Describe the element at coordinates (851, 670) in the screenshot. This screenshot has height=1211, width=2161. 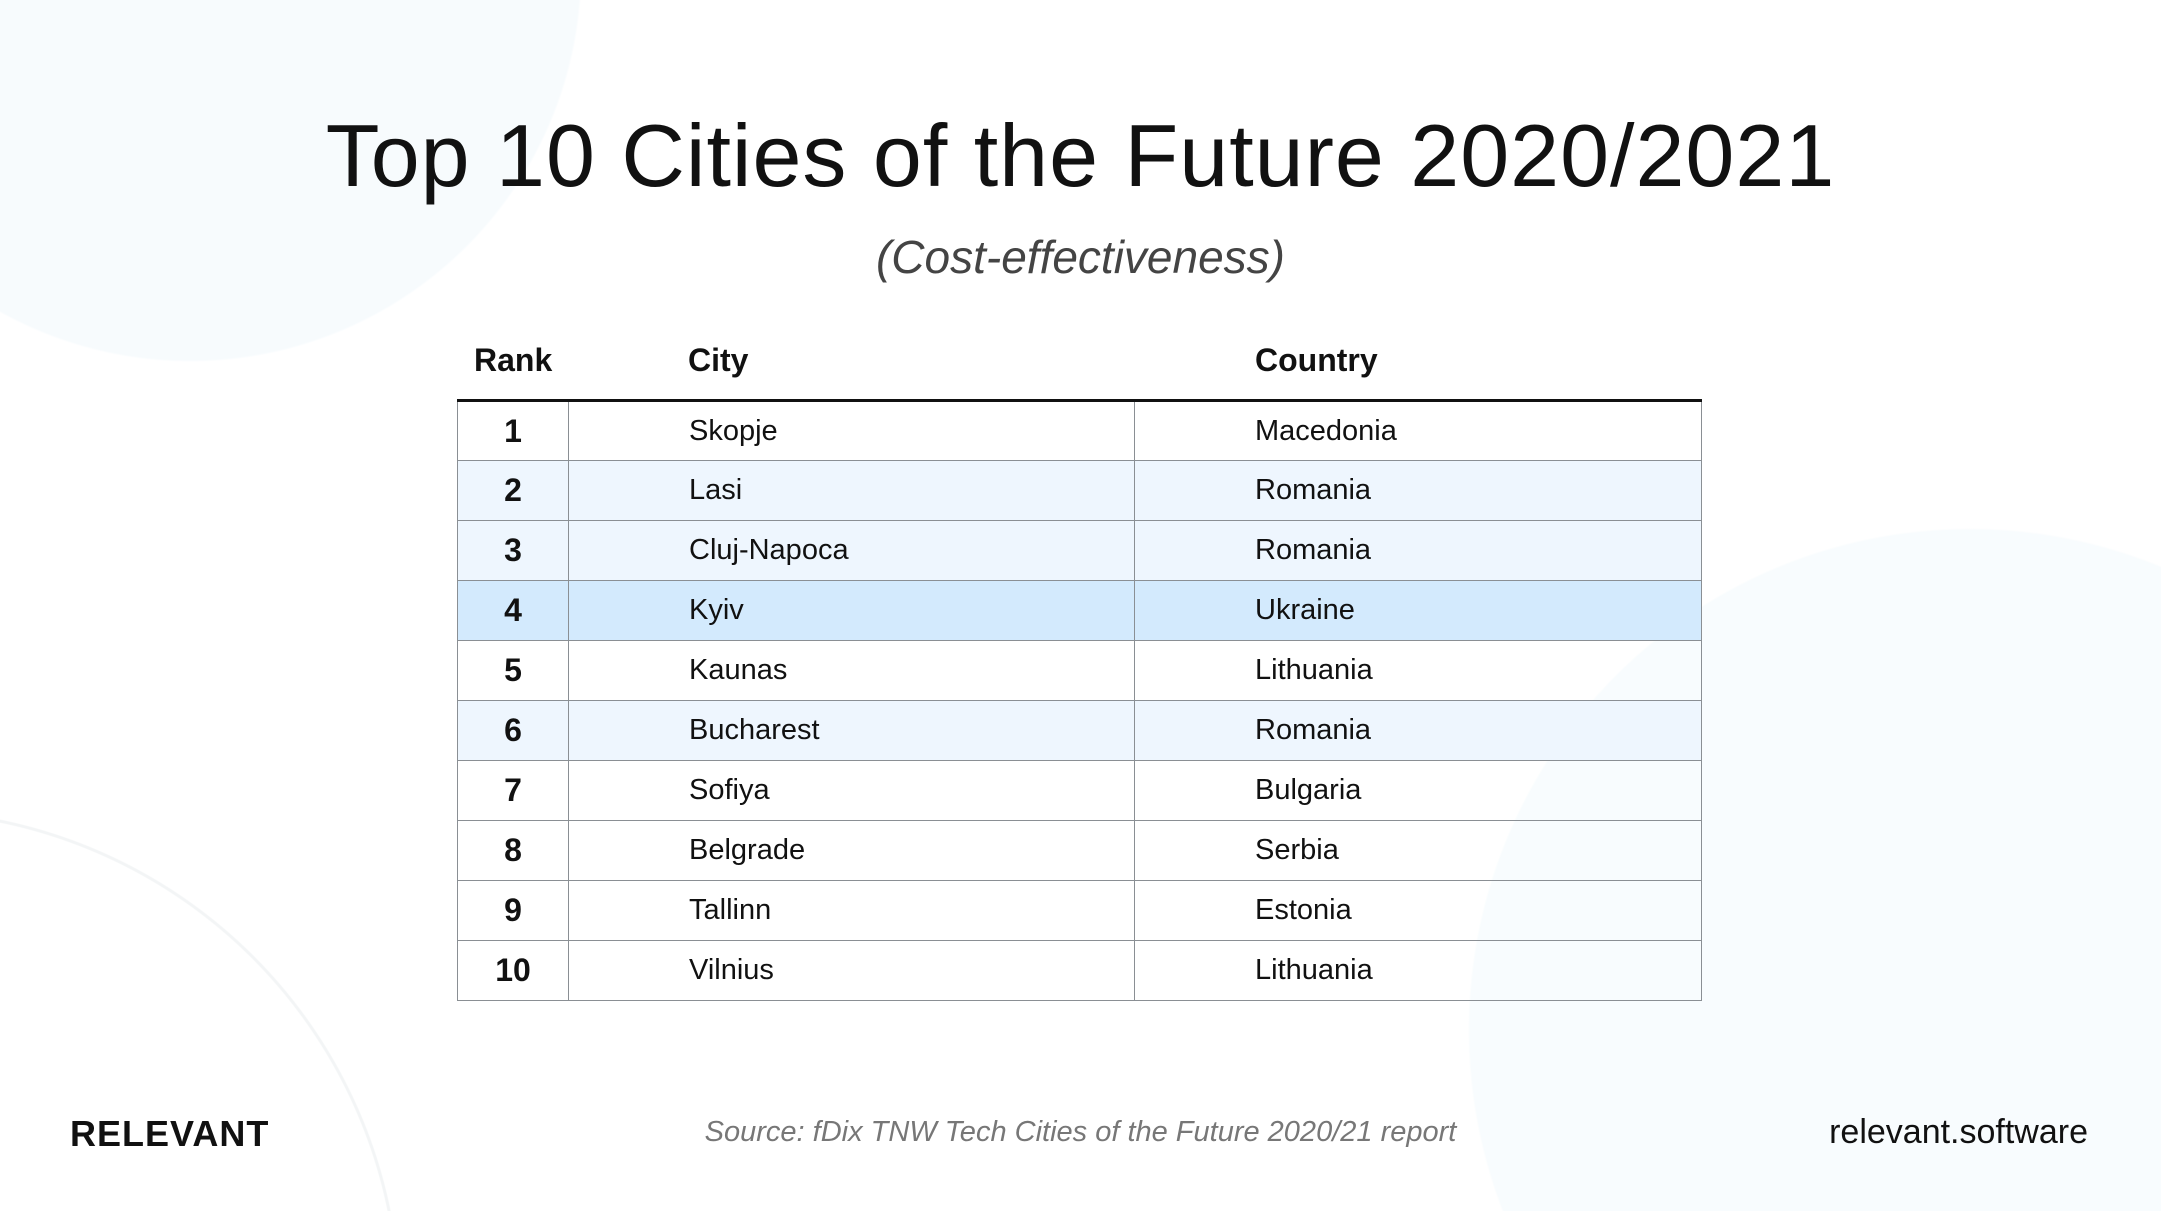
I see `city-cell: Kaunas` at that location.